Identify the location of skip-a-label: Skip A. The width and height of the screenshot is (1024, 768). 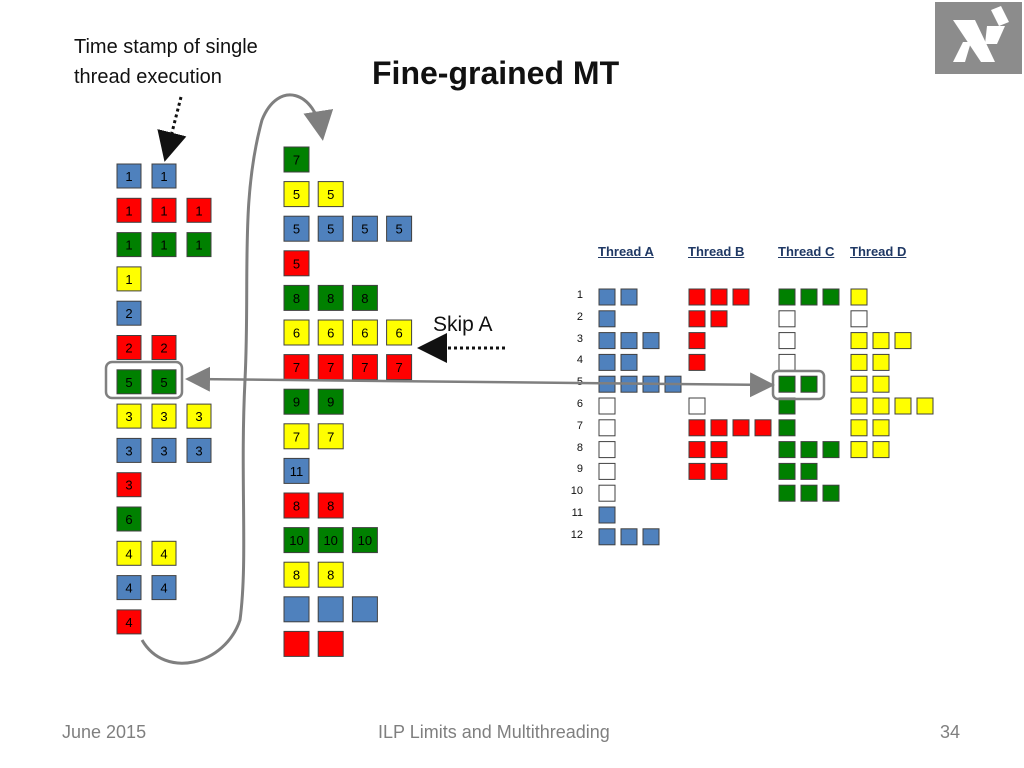
(463, 324).